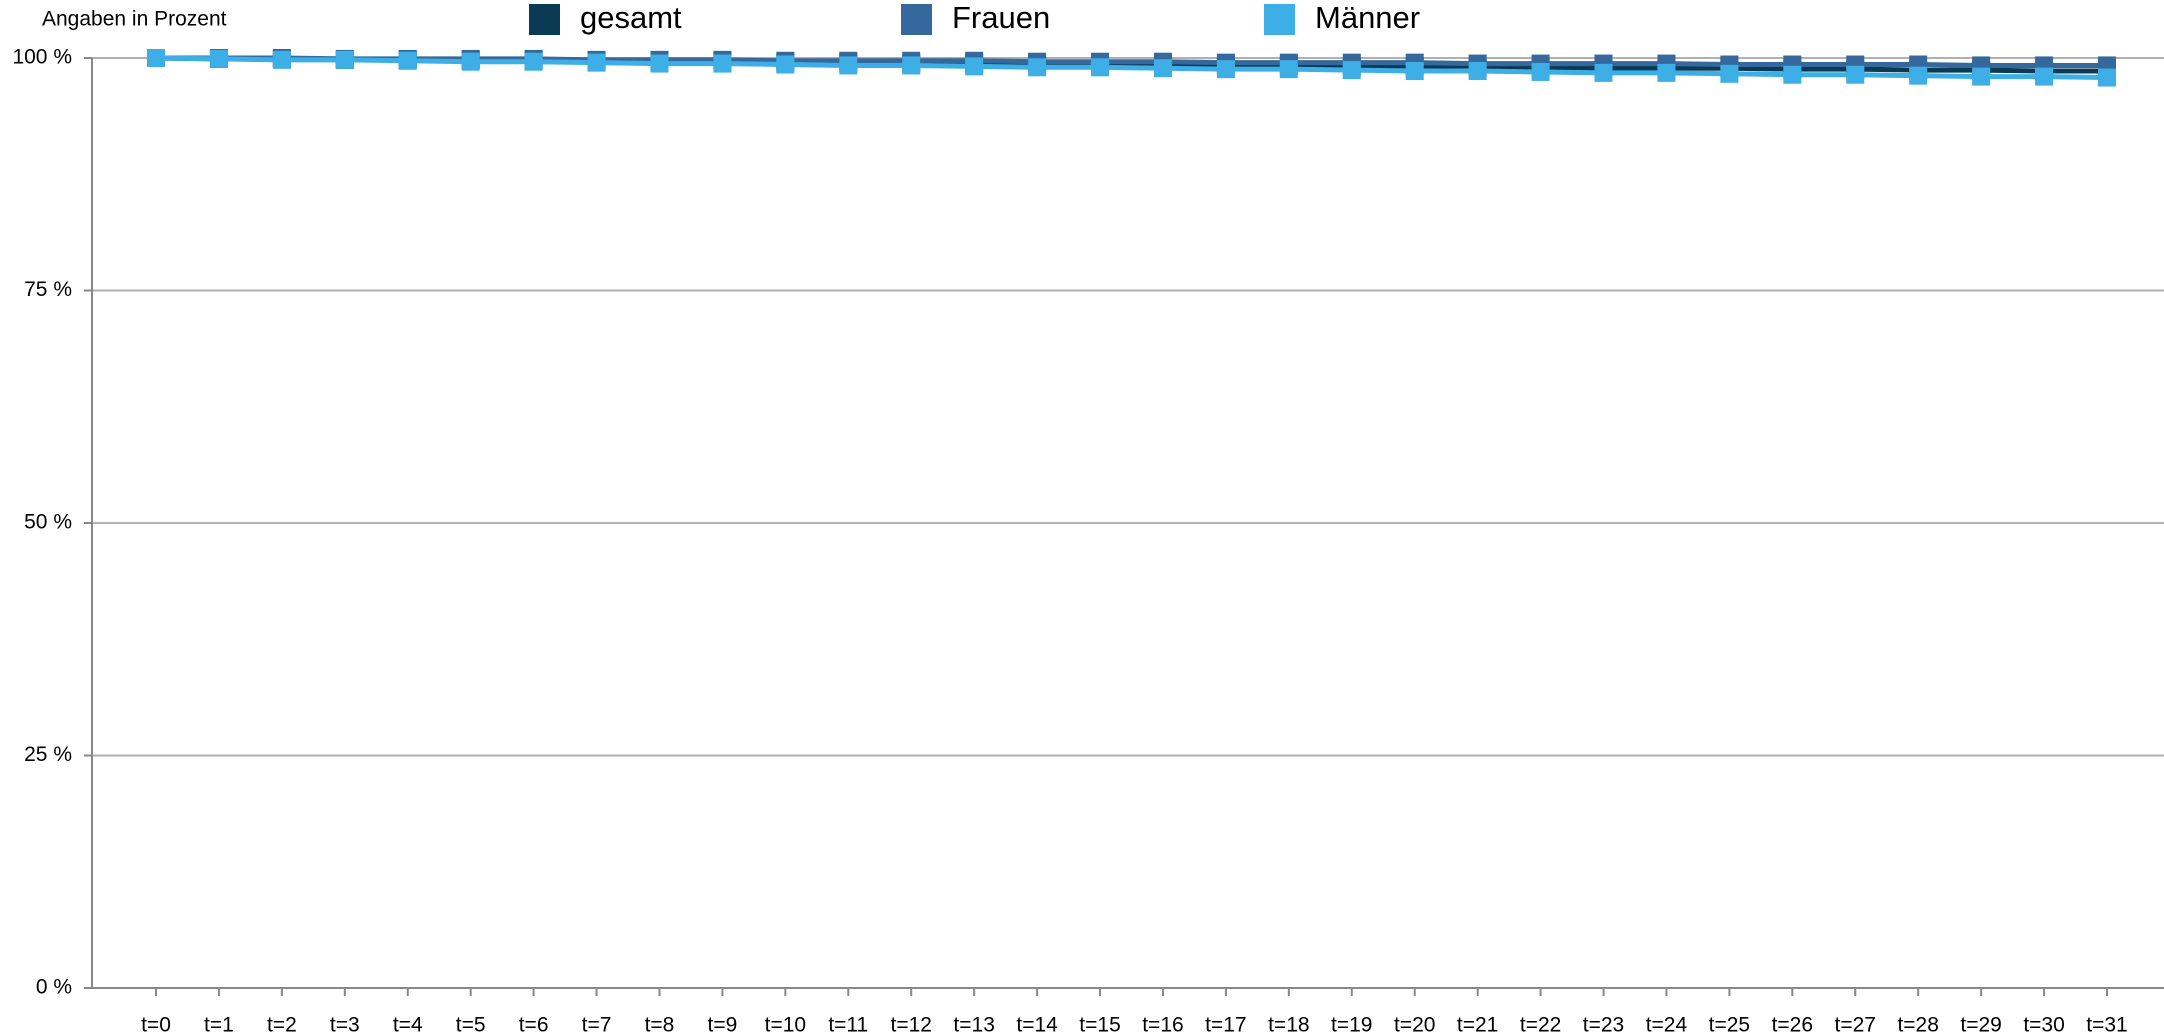 This screenshot has width=2164, height=1036. What do you see at coordinates (219, 1025) in the screenshot?
I see `x-tick-label: t=1` at bounding box center [219, 1025].